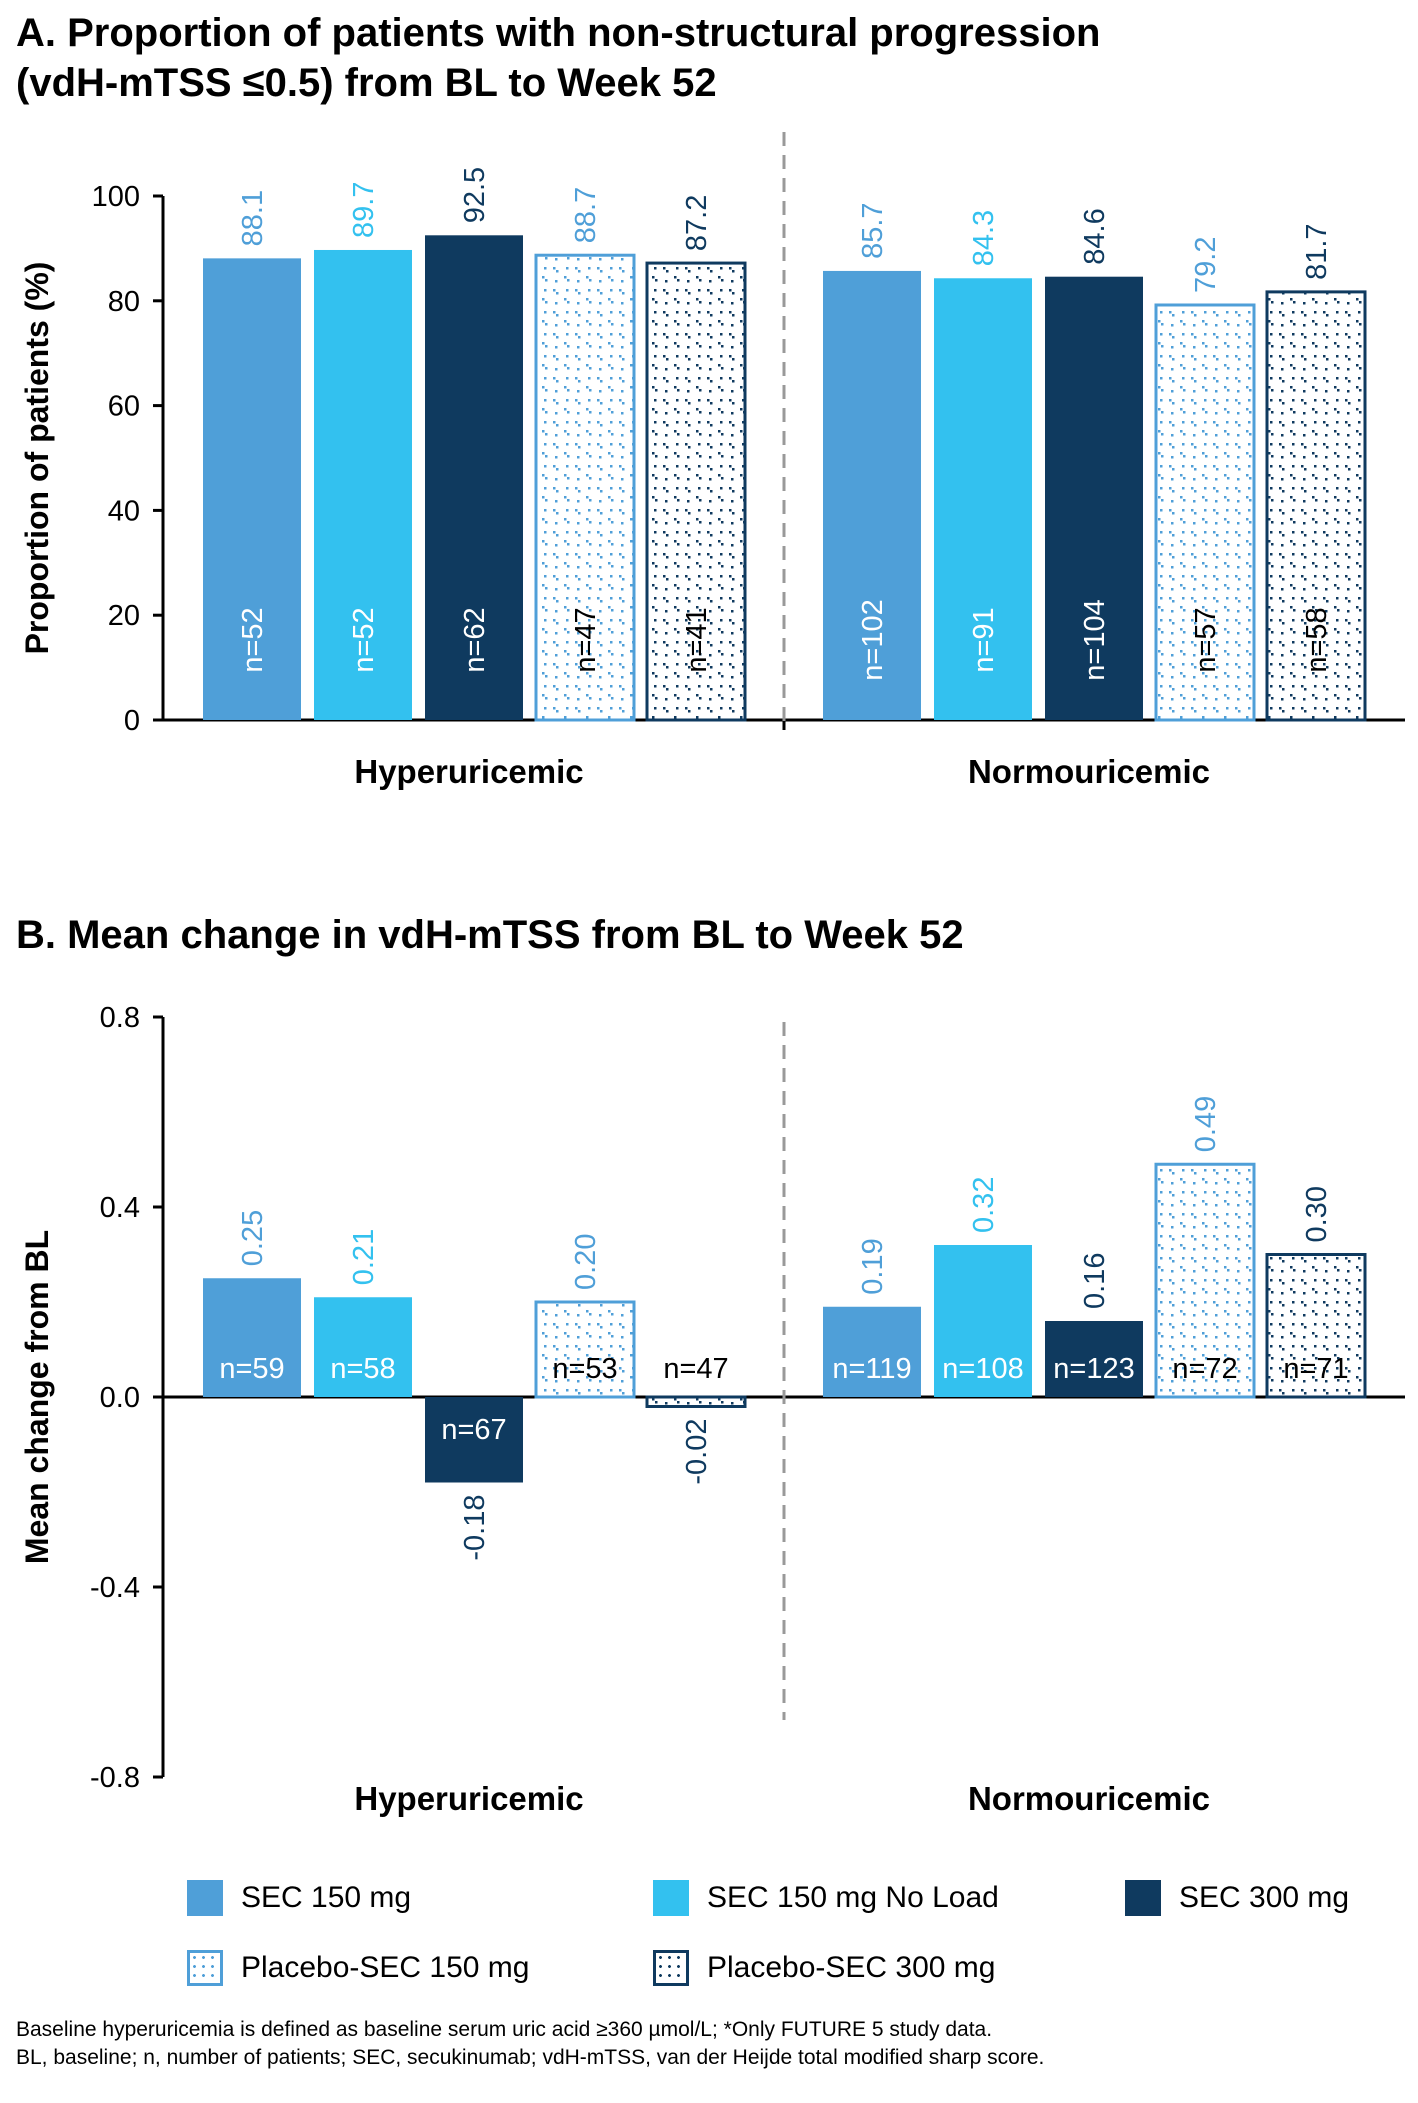 The image size is (1418, 2103). What do you see at coordinates (473, 1430) in the screenshot?
I see `n-label: n=67` at bounding box center [473, 1430].